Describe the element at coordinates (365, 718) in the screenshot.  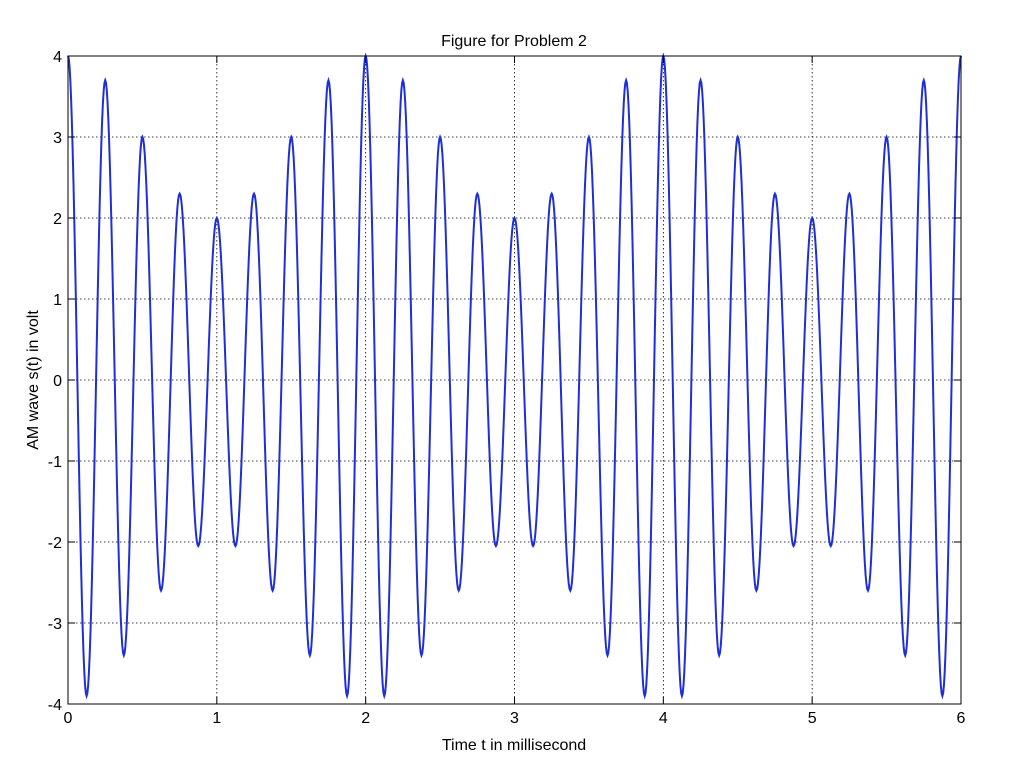
I see `x-tick-label: 2` at that location.